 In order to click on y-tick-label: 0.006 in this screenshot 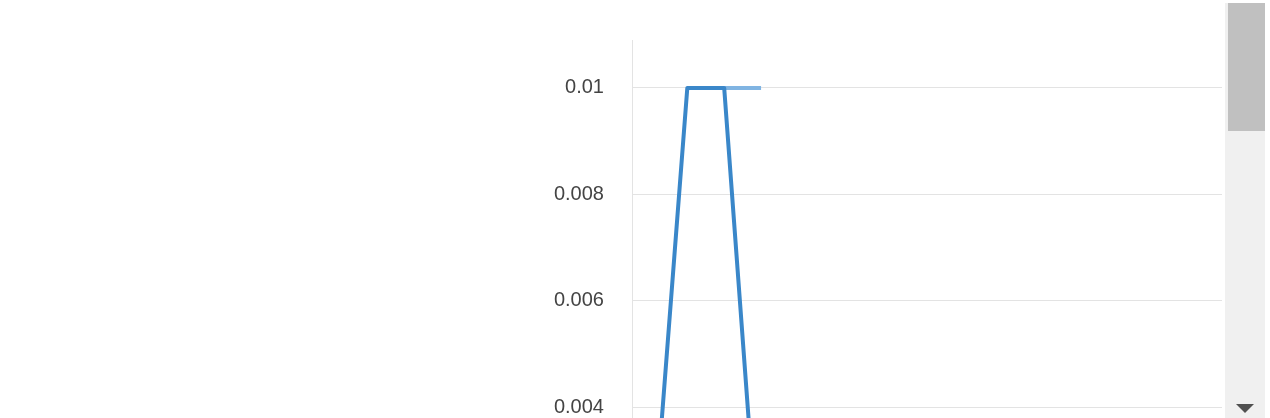, I will do `click(578, 299)`.